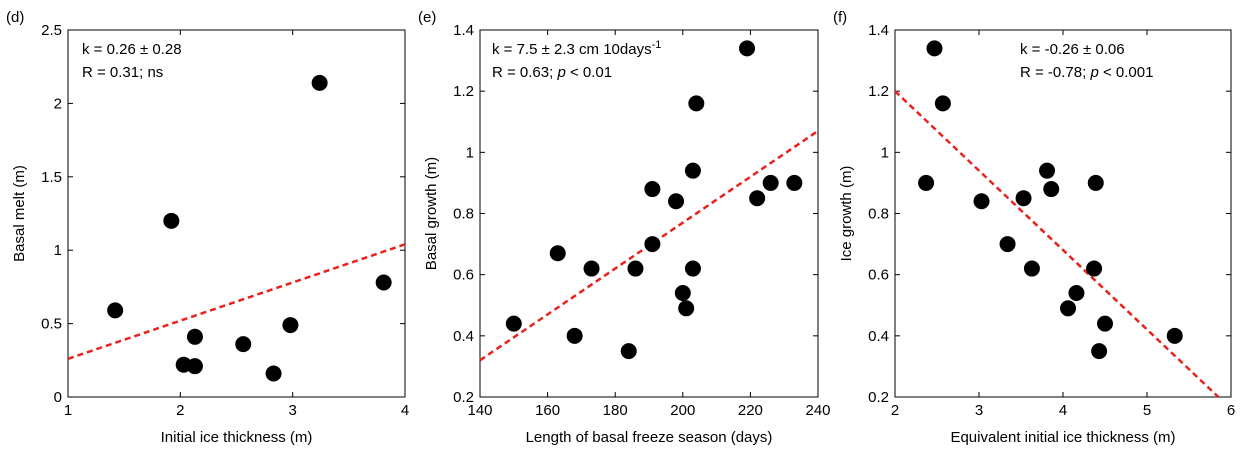 The height and width of the screenshot is (453, 1241). What do you see at coordinates (846, 214) in the screenshot?
I see `y-axis-label: Ice growth (m)` at bounding box center [846, 214].